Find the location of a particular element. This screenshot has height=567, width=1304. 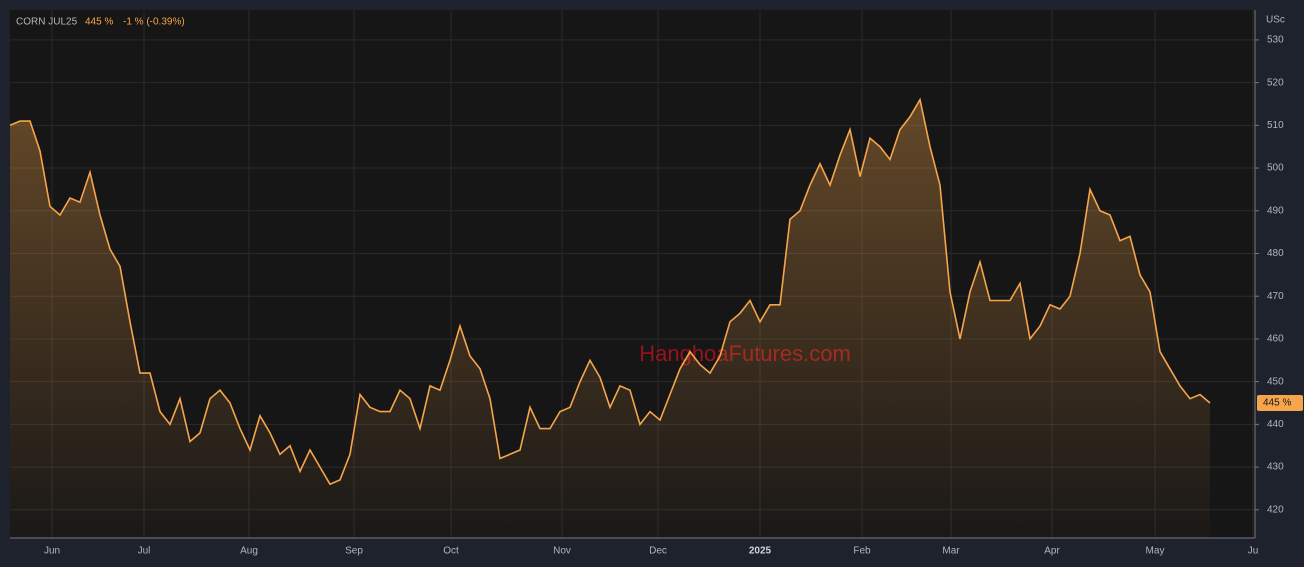

x-tick-label: Nov is located at coordinates (562, 551).